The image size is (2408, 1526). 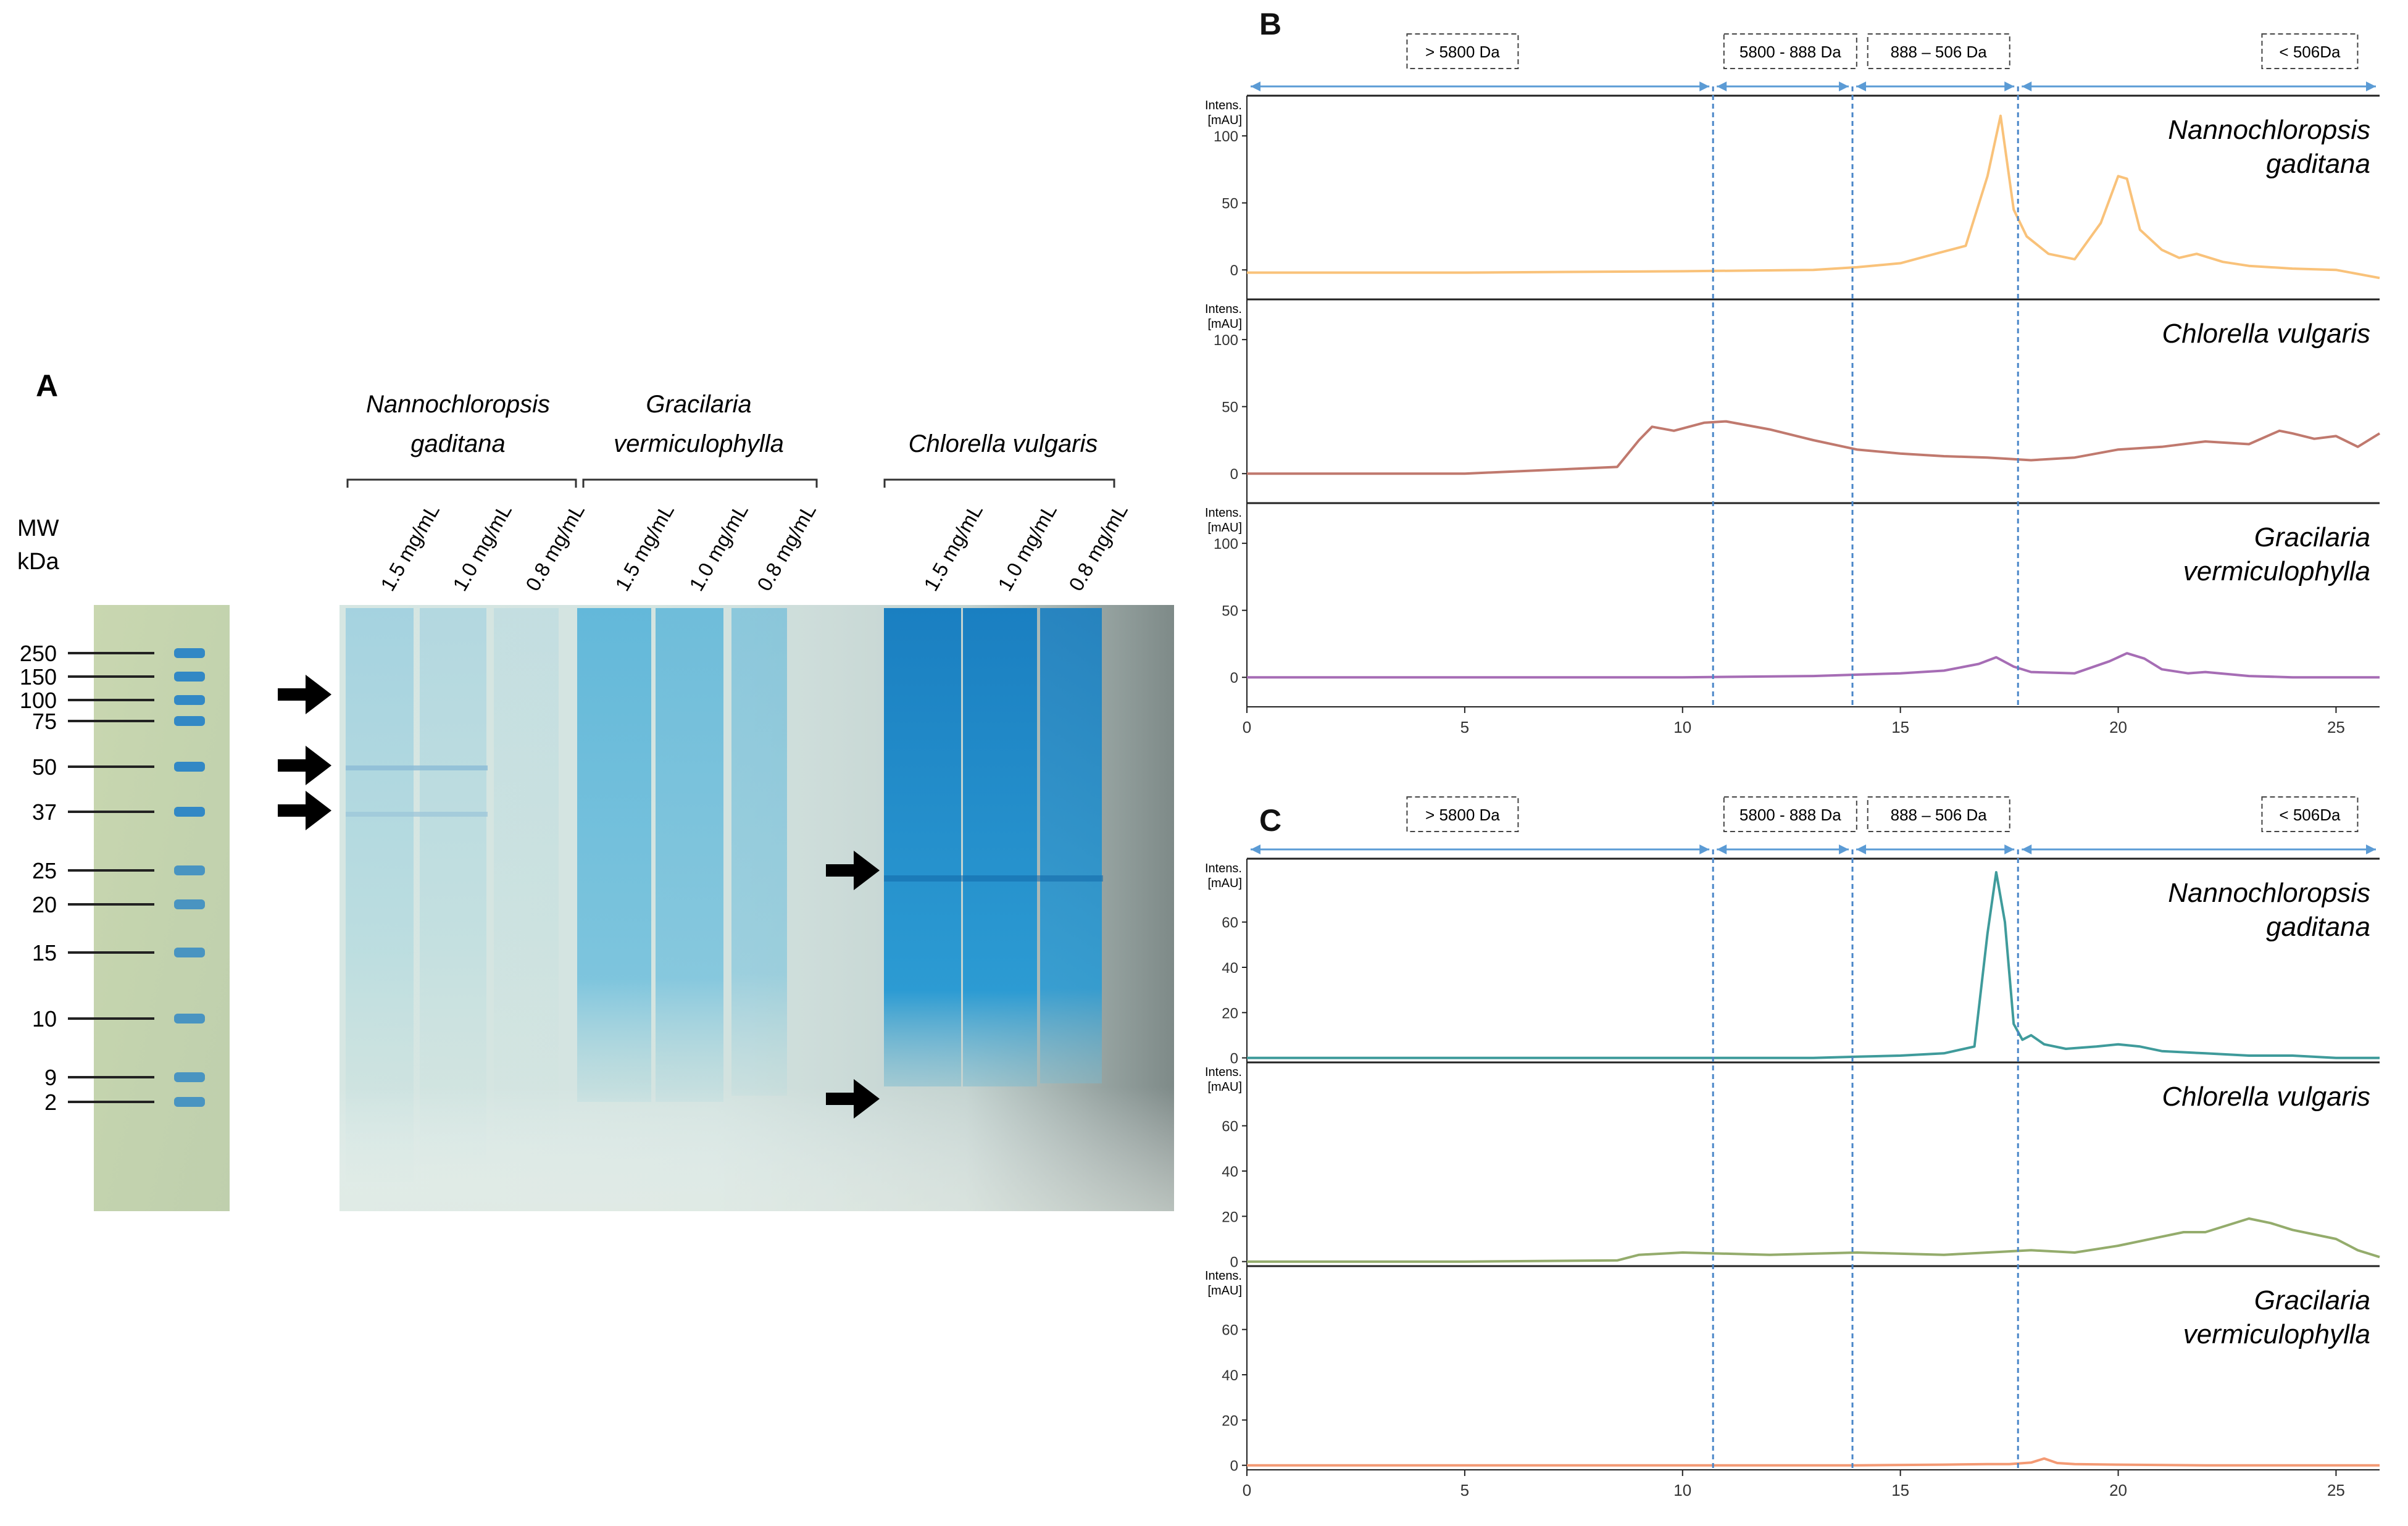 I want to click on marker-label: 25, so click(x=45, y=870).